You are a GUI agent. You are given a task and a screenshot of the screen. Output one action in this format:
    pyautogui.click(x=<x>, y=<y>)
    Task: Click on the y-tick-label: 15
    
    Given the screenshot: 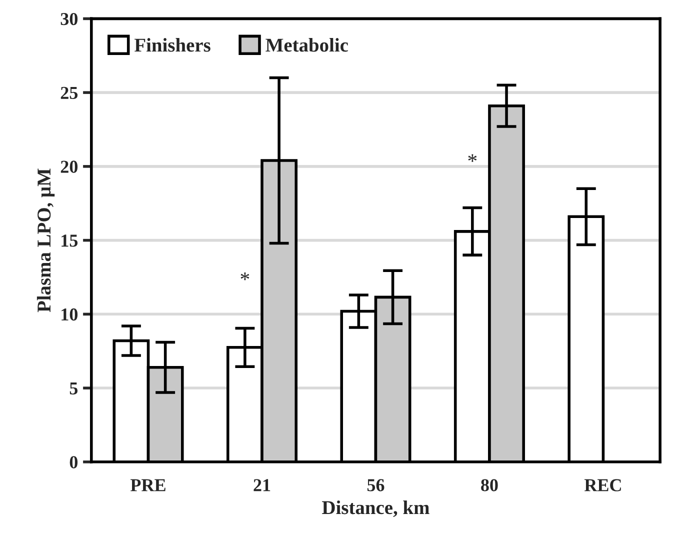 What is the action you would take?
    pyautogui.click(x=70, y=240)
    